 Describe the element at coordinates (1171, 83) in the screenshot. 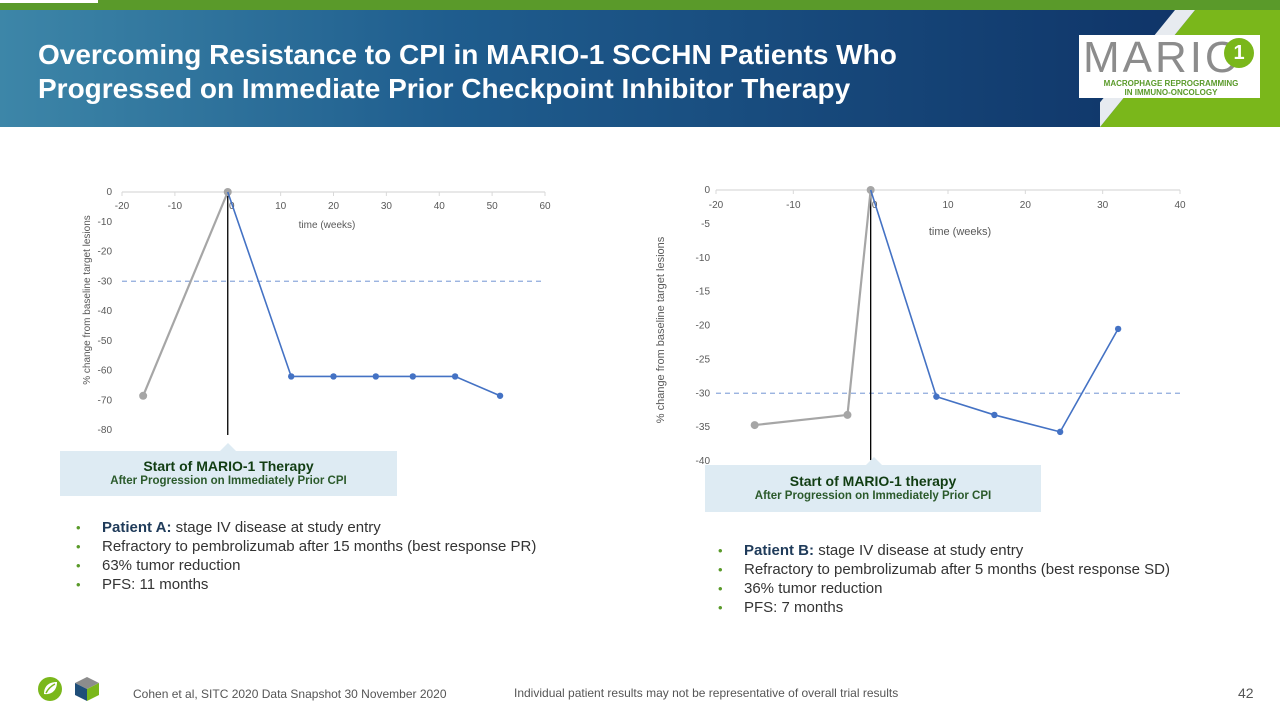

I see `logo-tagline-line-1: MACROPHAGE REPROGRAMMING` at that location.